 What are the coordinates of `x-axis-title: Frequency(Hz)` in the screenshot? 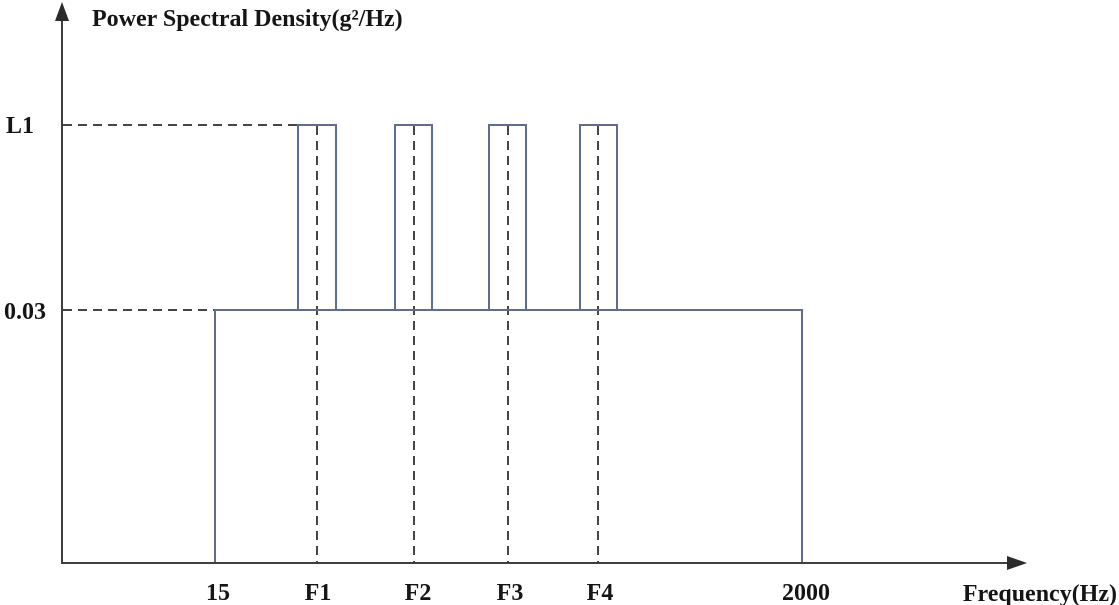 It's located at (1040, 593).